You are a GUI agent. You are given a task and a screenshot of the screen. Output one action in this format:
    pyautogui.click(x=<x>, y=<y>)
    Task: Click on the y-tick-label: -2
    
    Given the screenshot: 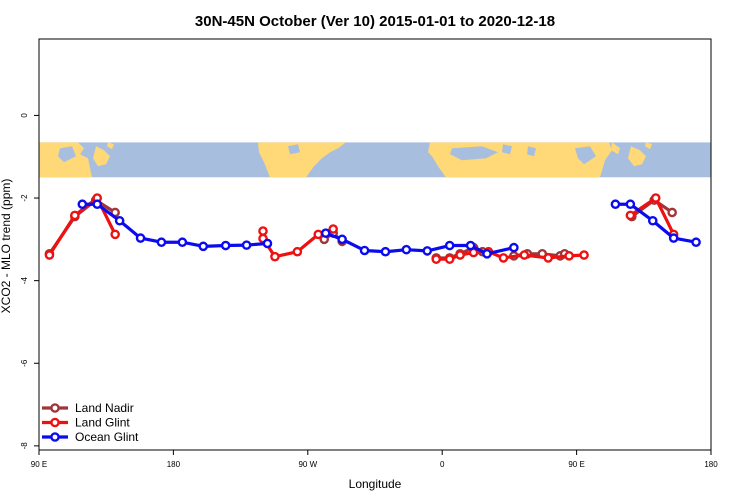 What is the action you would take?
    pyautogui.click(x=24, y=198)
    